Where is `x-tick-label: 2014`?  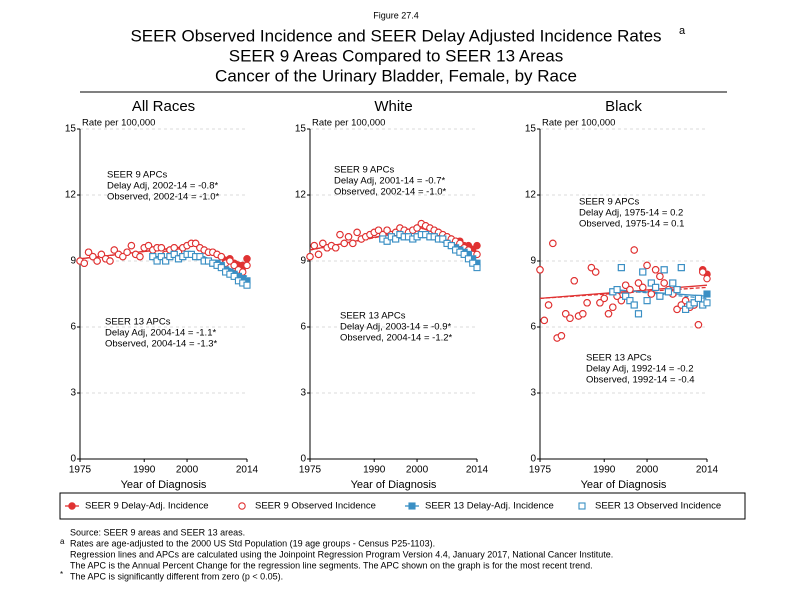 x-tick-label: 2014 is located at coordinates (707, 470).